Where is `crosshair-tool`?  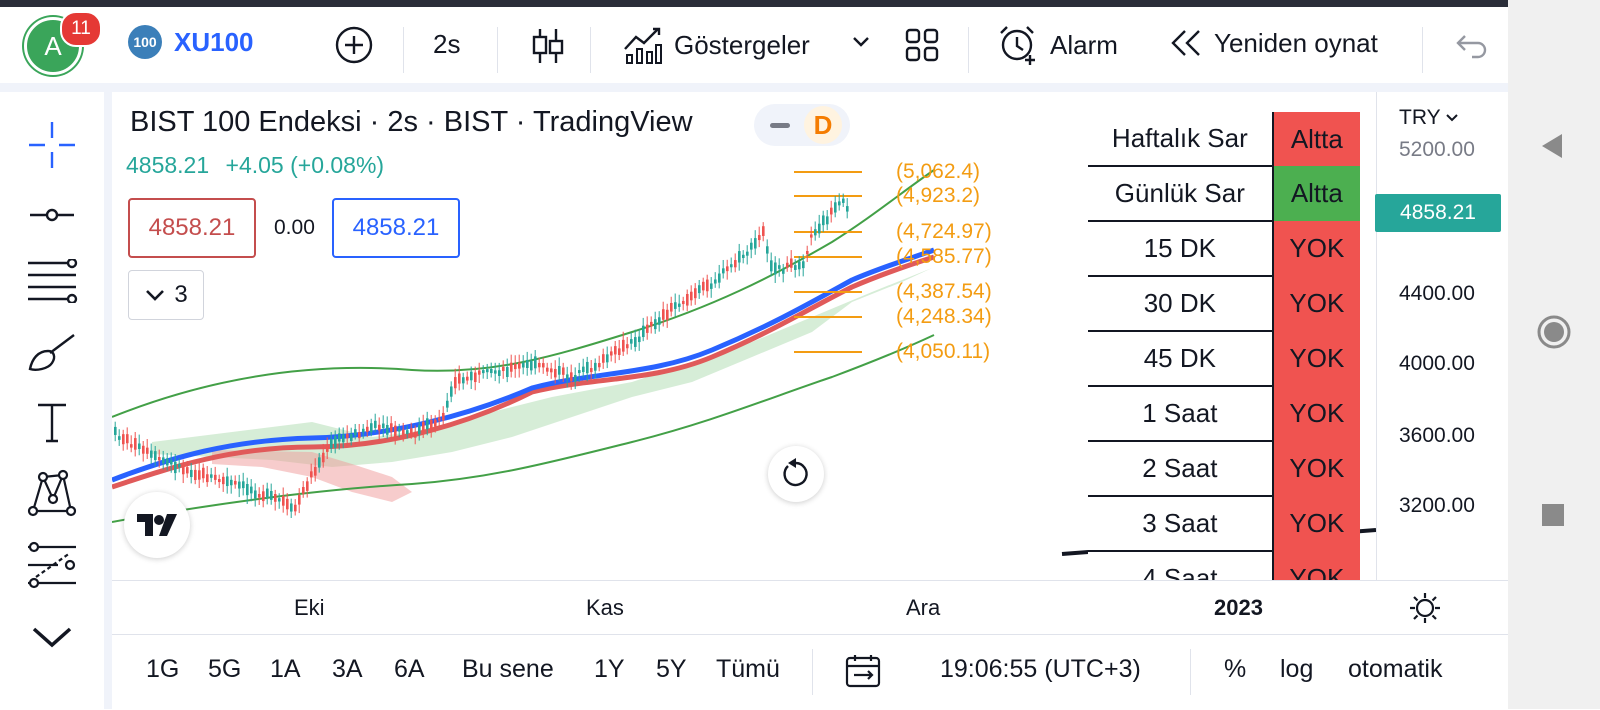
crosshair-tool is located at coordinates (52, 145).